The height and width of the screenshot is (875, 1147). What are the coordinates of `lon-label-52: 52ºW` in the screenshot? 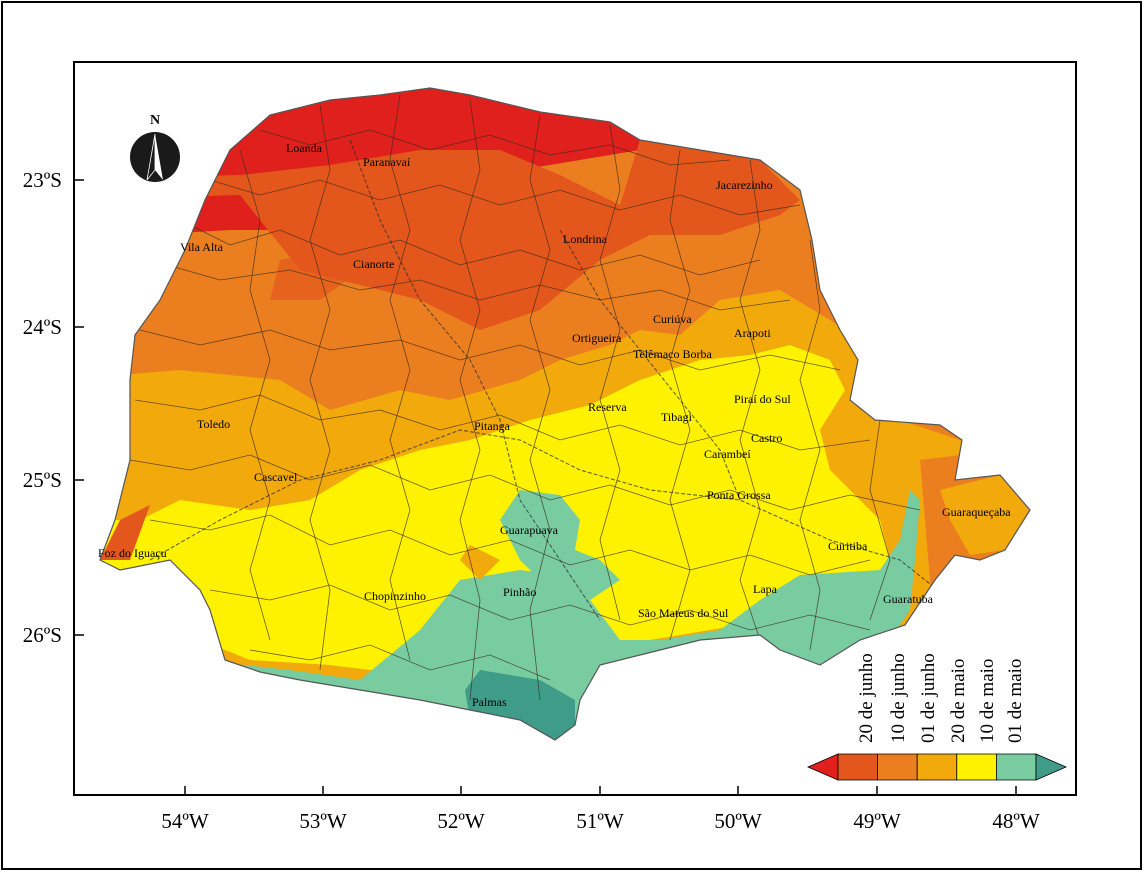 It's located at (461, 821).